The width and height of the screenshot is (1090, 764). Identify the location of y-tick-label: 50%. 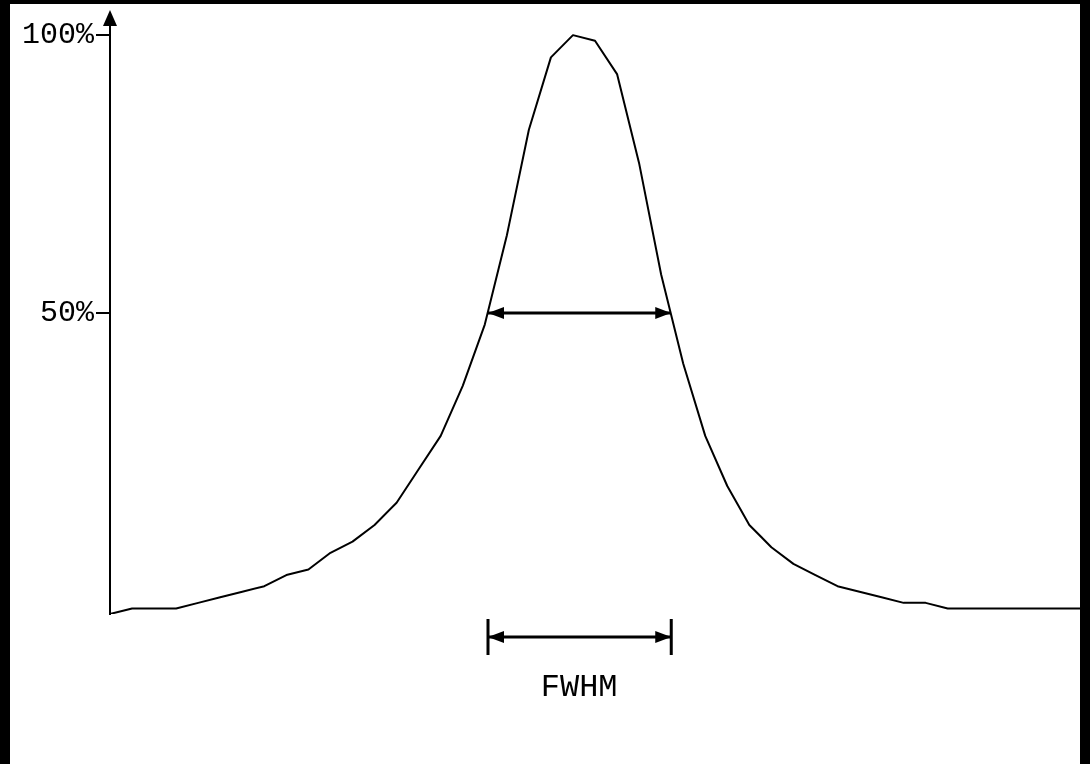
(67, 313).